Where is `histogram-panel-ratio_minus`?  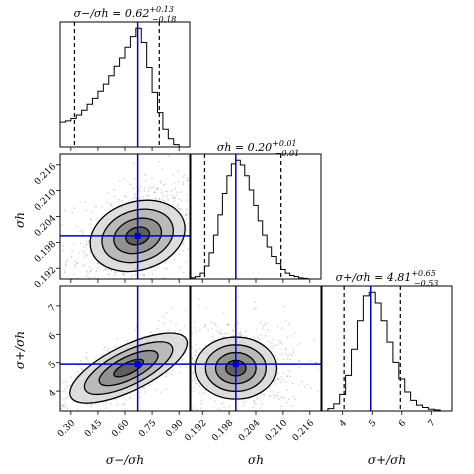 histogram-panel-ratio_minus is located at coordinates (125, 84).